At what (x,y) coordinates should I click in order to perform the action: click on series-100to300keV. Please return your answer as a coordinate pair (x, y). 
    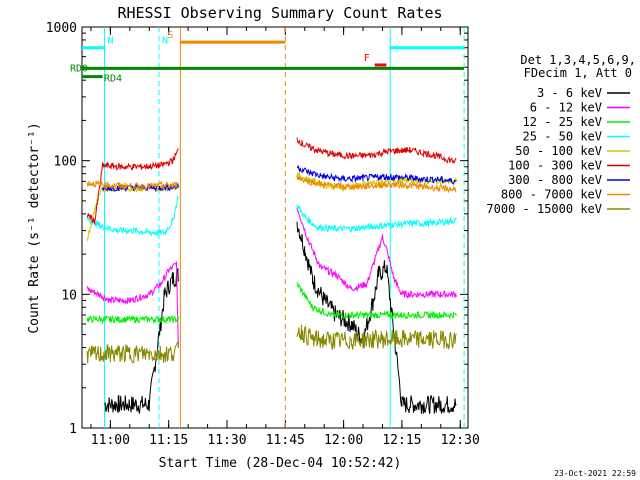
    Looking at the image, I should click on (271, 181).